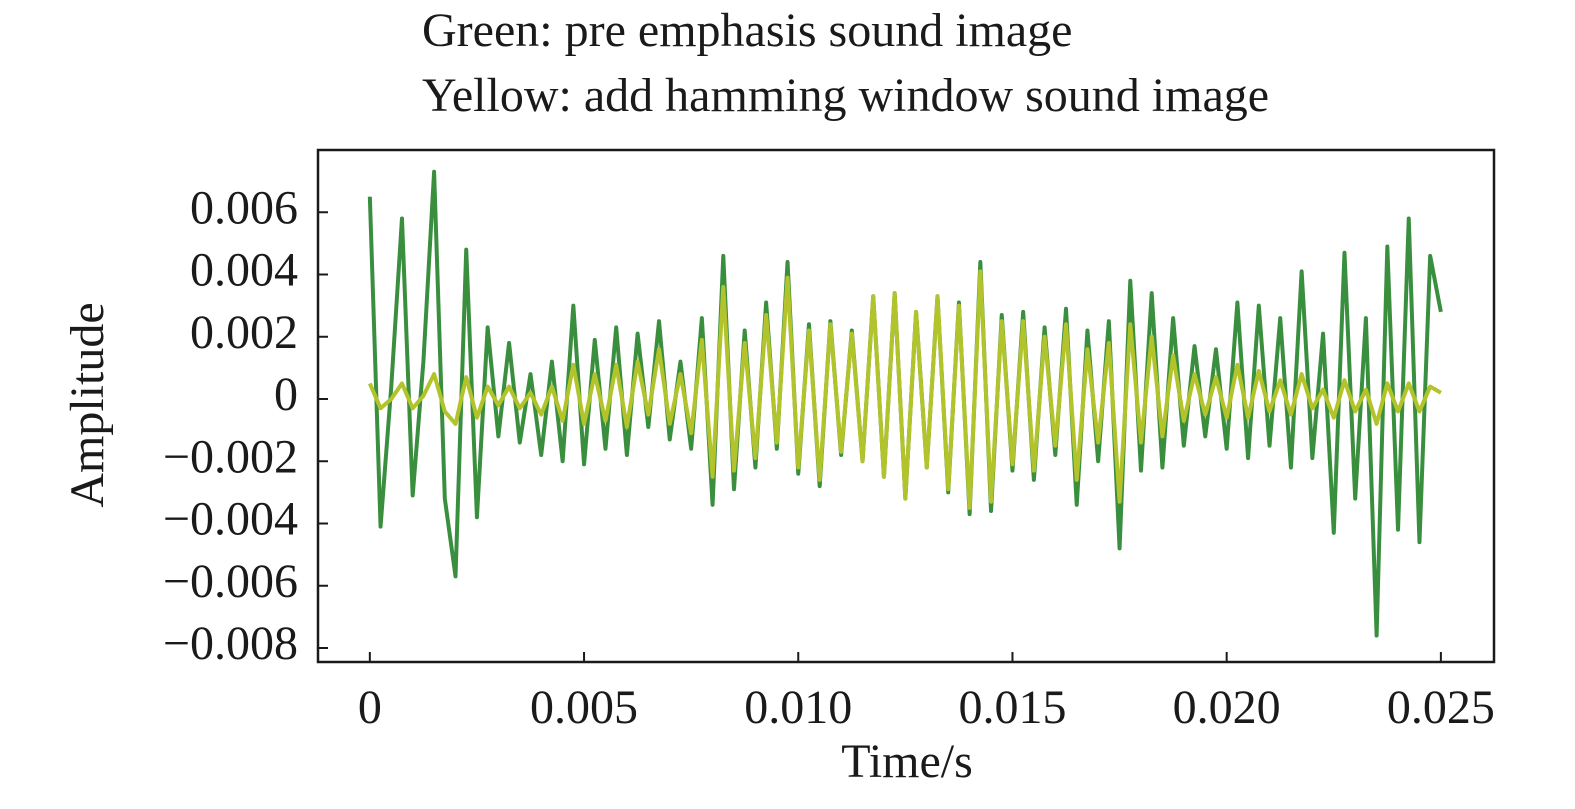 This screenshot has width=1575, height=809. Describe the element at coordinates (1441, 707) in the screenshot. I see `x-tick-label: 0.025` at that location.